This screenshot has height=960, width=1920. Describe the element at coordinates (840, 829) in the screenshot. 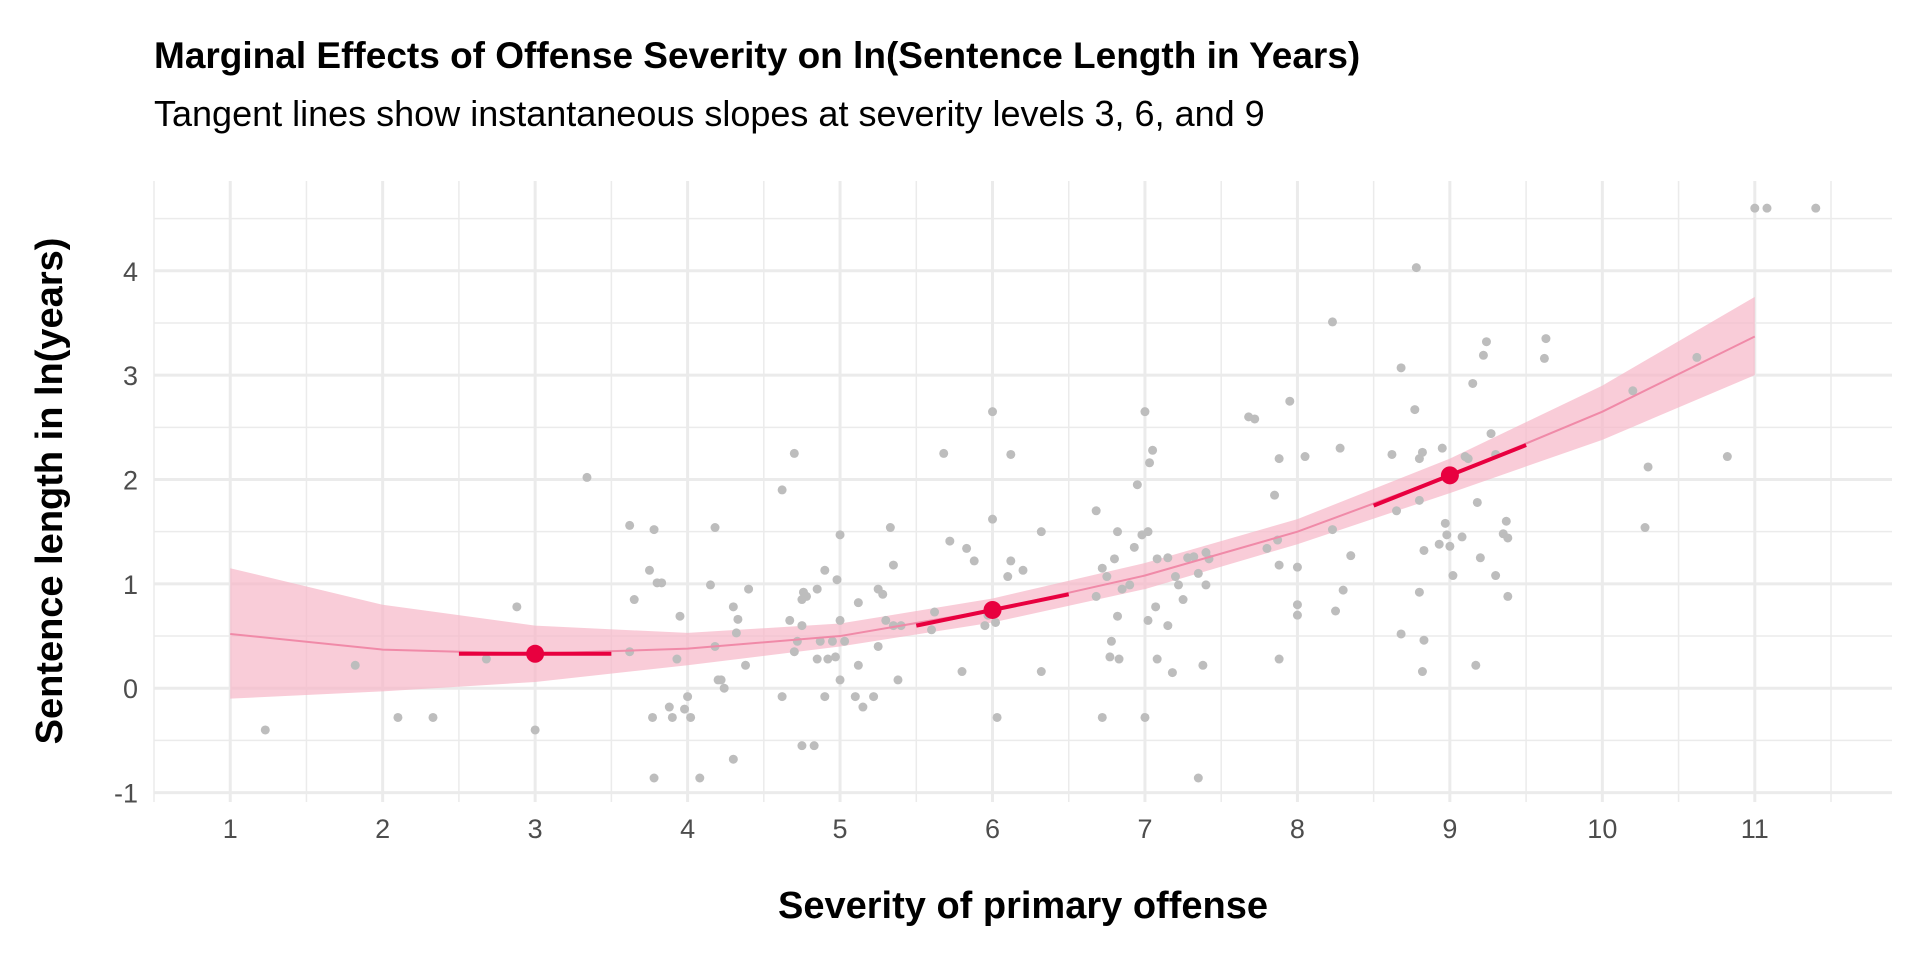

I see `x-tick-label: 5` at that location.